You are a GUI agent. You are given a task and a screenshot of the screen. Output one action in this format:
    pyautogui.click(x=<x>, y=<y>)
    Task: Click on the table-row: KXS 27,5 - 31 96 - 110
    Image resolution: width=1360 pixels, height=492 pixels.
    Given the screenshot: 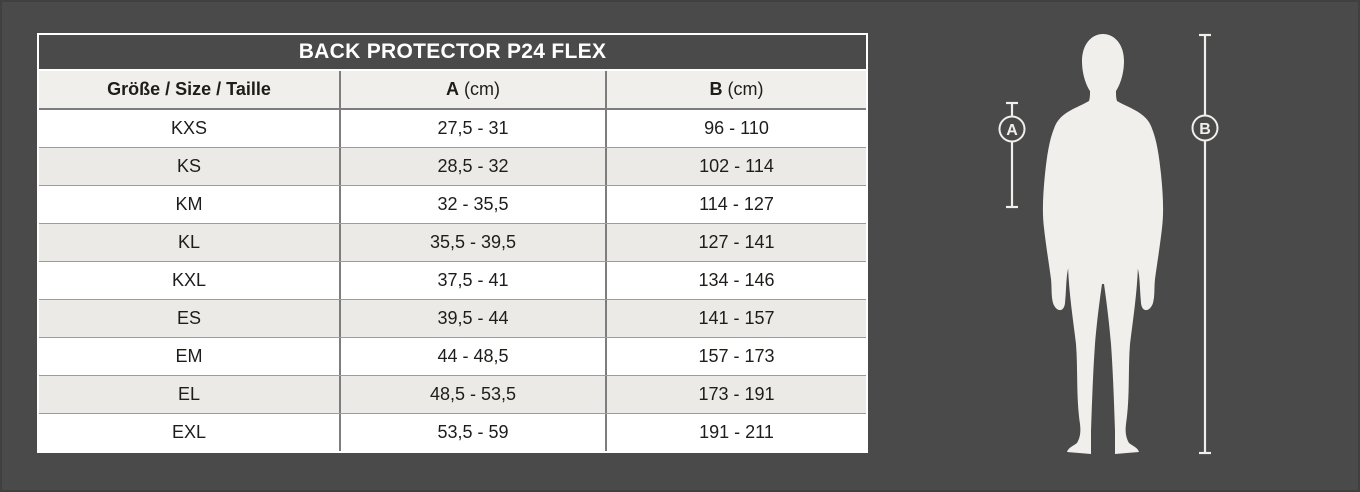 What is the action you would take?
    pyautogui.click(x=452, y=128)
    